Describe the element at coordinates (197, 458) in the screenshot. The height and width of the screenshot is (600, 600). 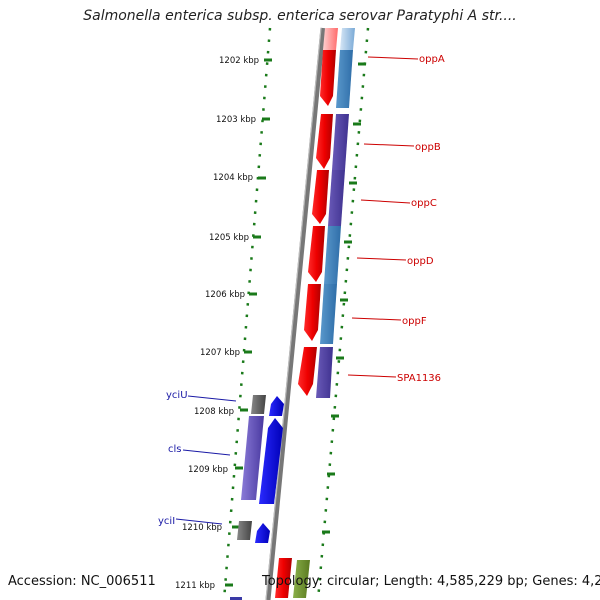
I see `reverse-labels: yciU cls yciI` at that location.